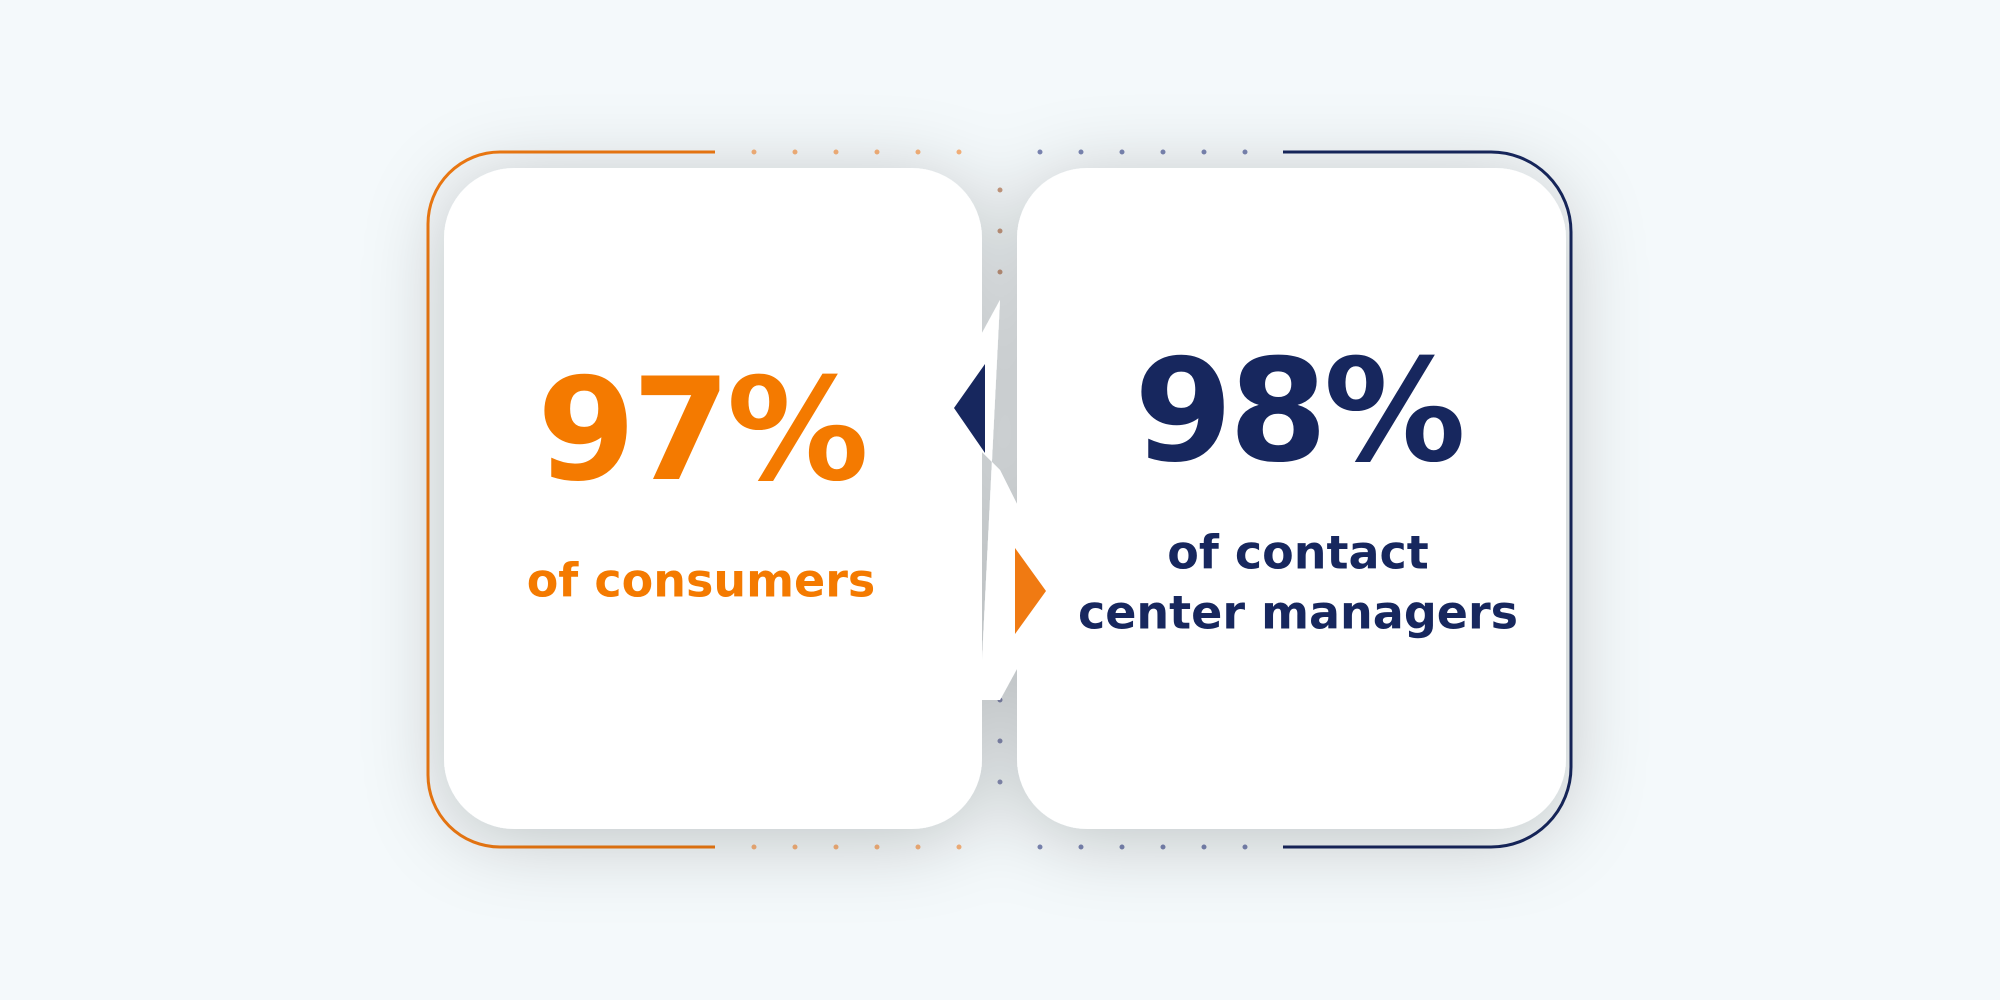 This screenshot has height=1000, width=2000. What do you see at coordinates (969, 408) in the screenshot?
I see `left-arrow` at bounding box center [969, 408].